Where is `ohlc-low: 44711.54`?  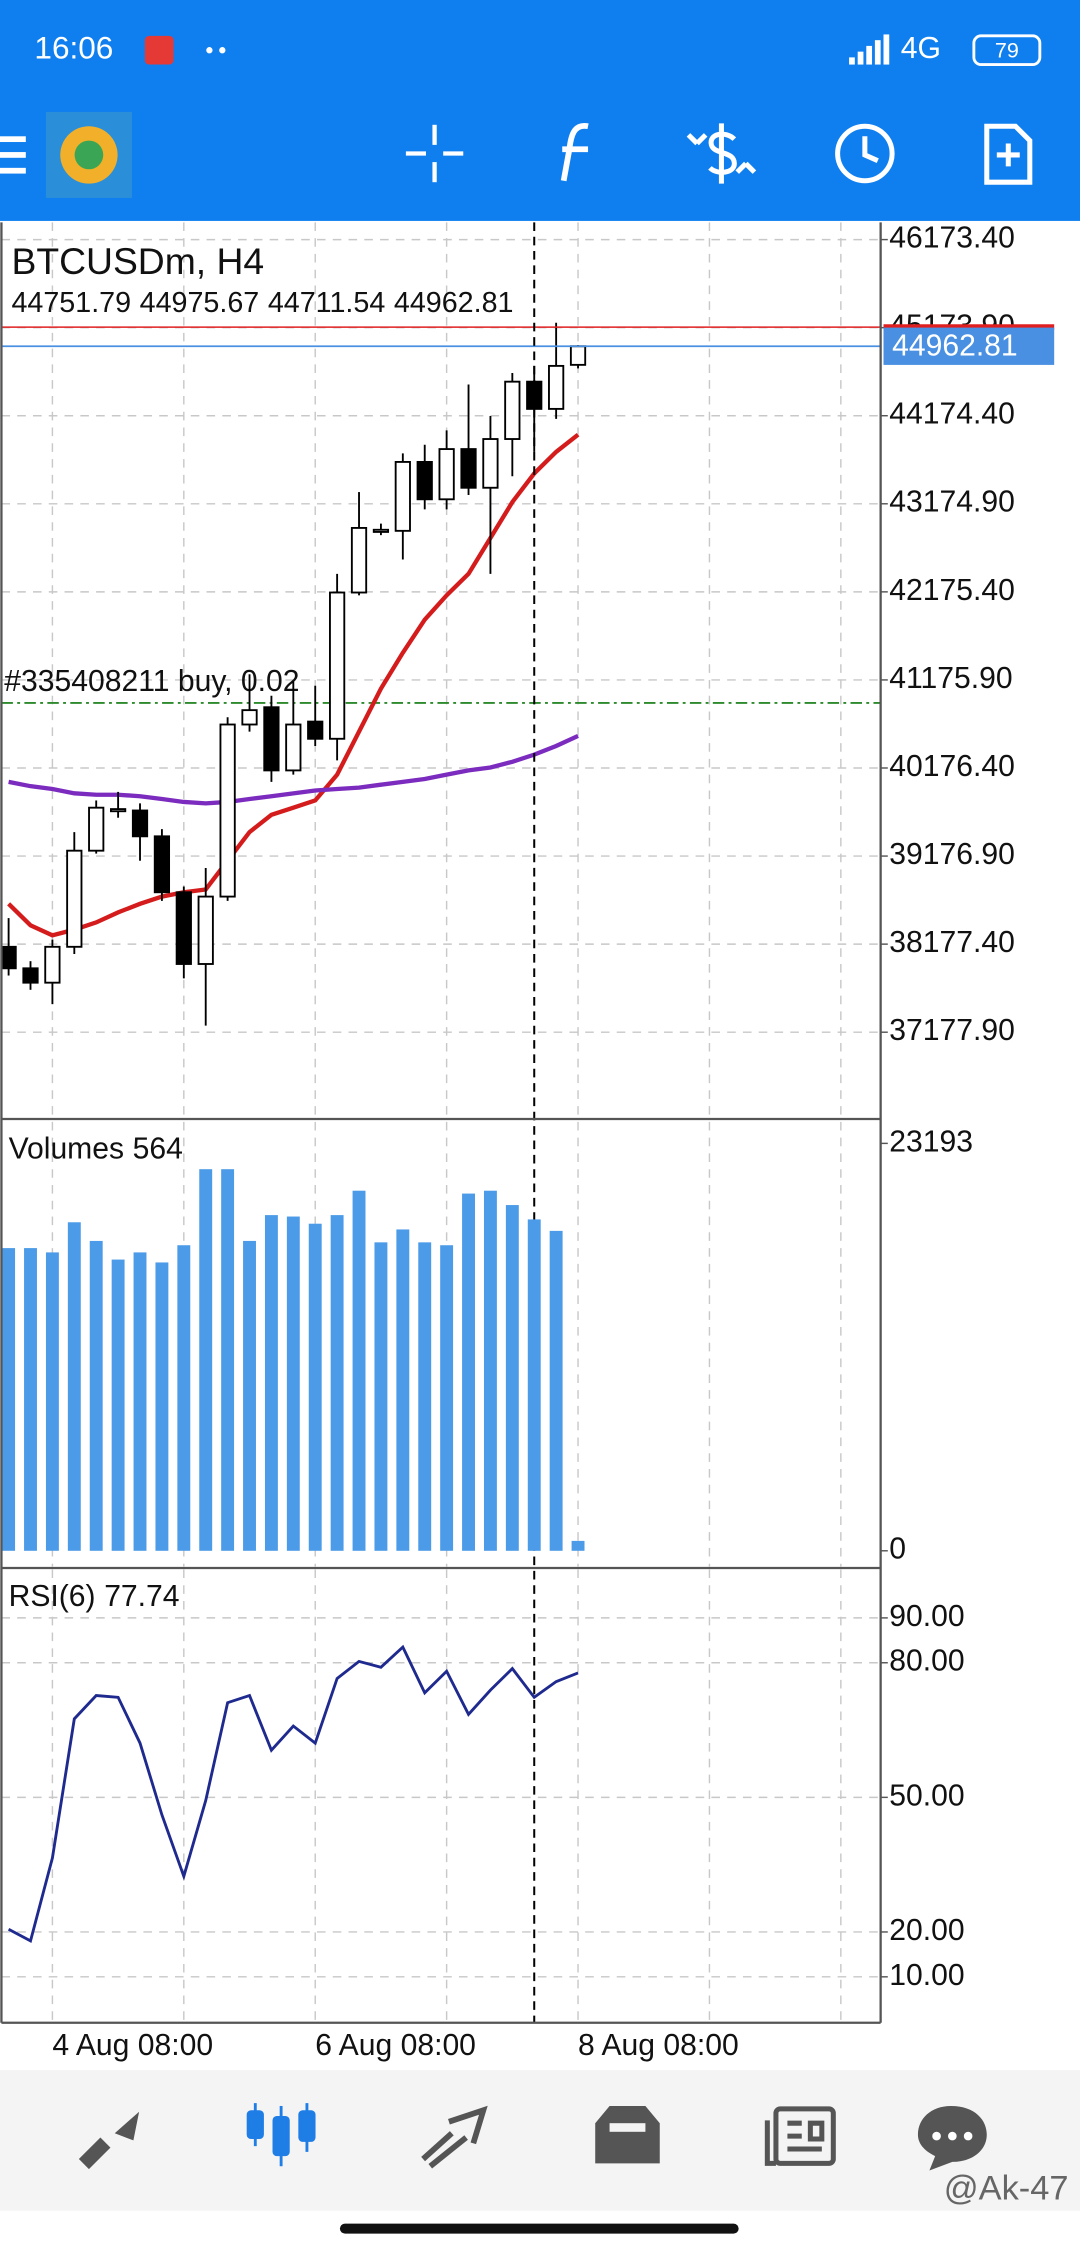
ohlc-low: 44711.54 is located at coordinates (326, 303).